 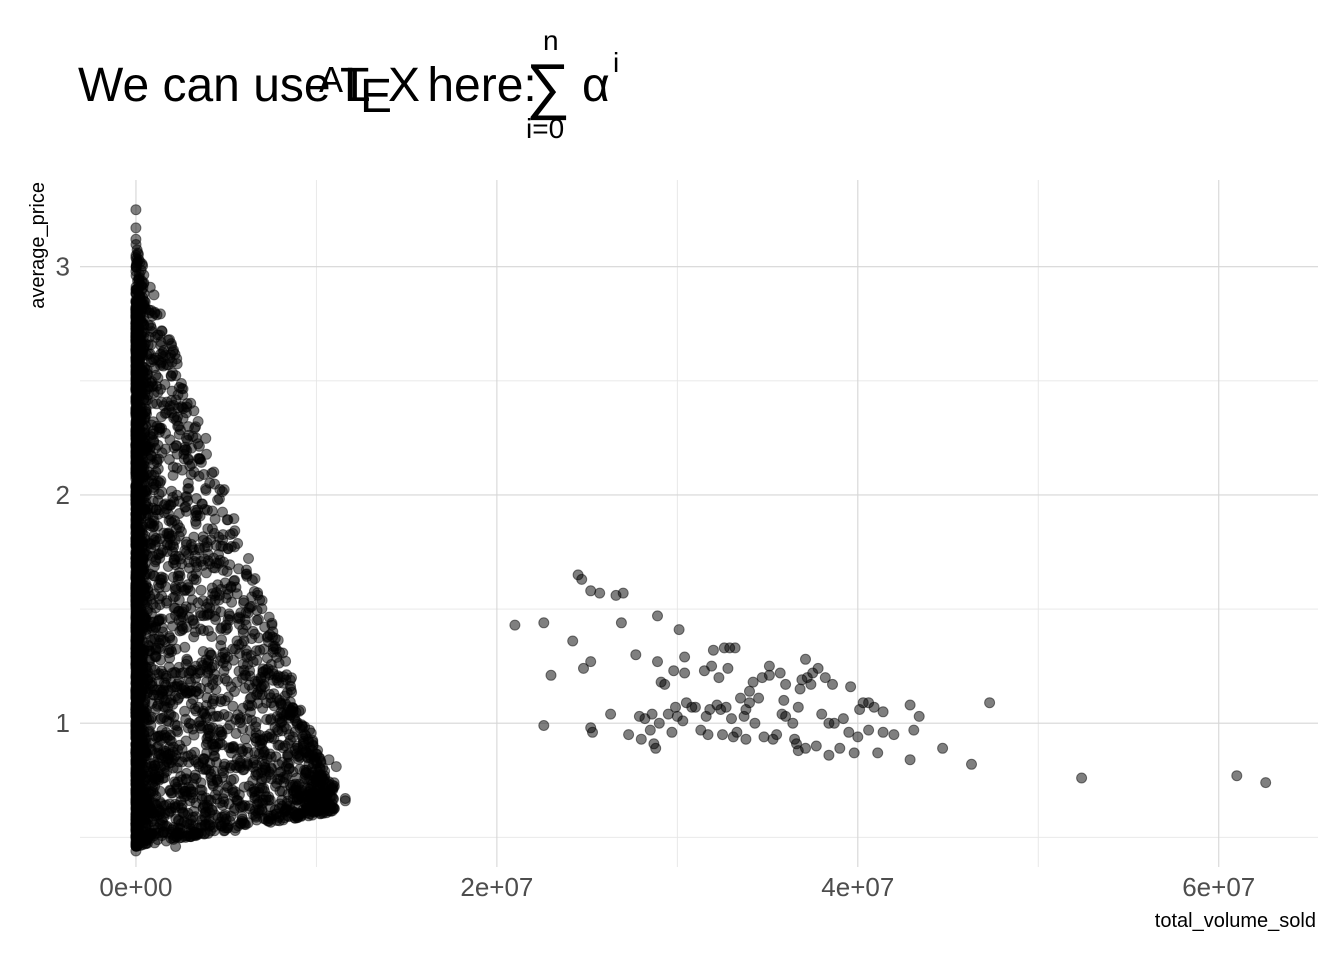 What do you see at coordinates (548, 86) in the screenshot?
I see `sum-symbol: ∑` at bounding box center [548, 86].